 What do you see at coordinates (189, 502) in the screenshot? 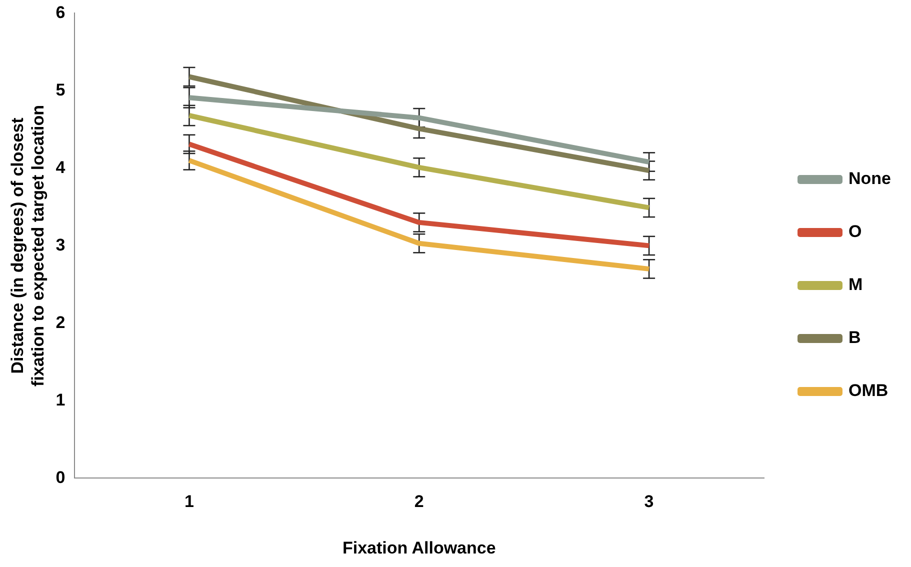
I see `x-tick-label: 1` at bounding box center [189, 502].